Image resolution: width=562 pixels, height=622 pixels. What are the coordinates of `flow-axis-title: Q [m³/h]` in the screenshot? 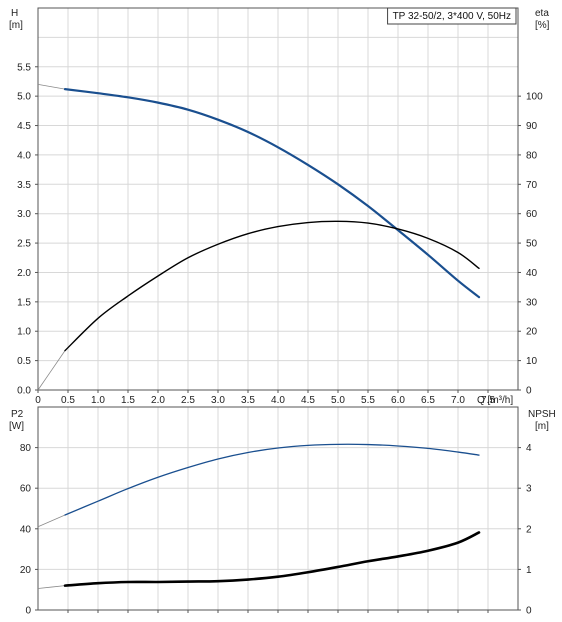 It's located at (495, 400).